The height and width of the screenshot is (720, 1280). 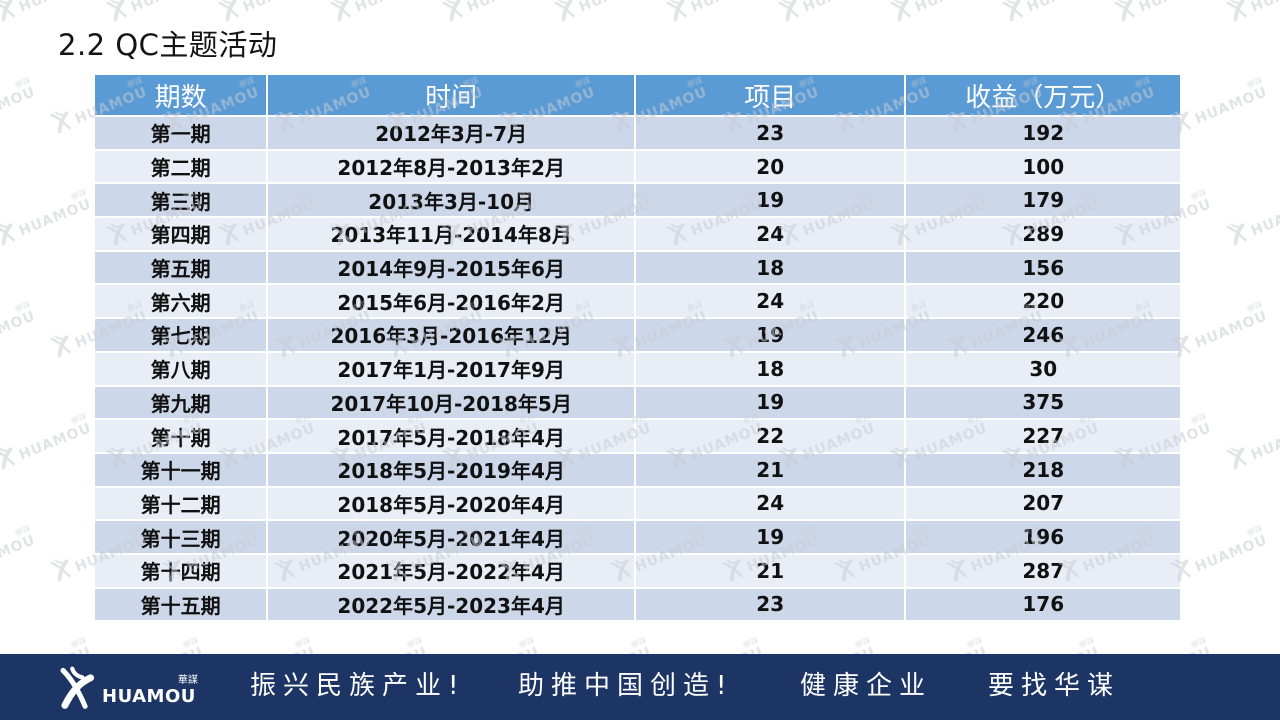 What do you see at coordinates (770, 200) in the screenshot?
I see `table-cell: 19` at bounding box center [770, 200].